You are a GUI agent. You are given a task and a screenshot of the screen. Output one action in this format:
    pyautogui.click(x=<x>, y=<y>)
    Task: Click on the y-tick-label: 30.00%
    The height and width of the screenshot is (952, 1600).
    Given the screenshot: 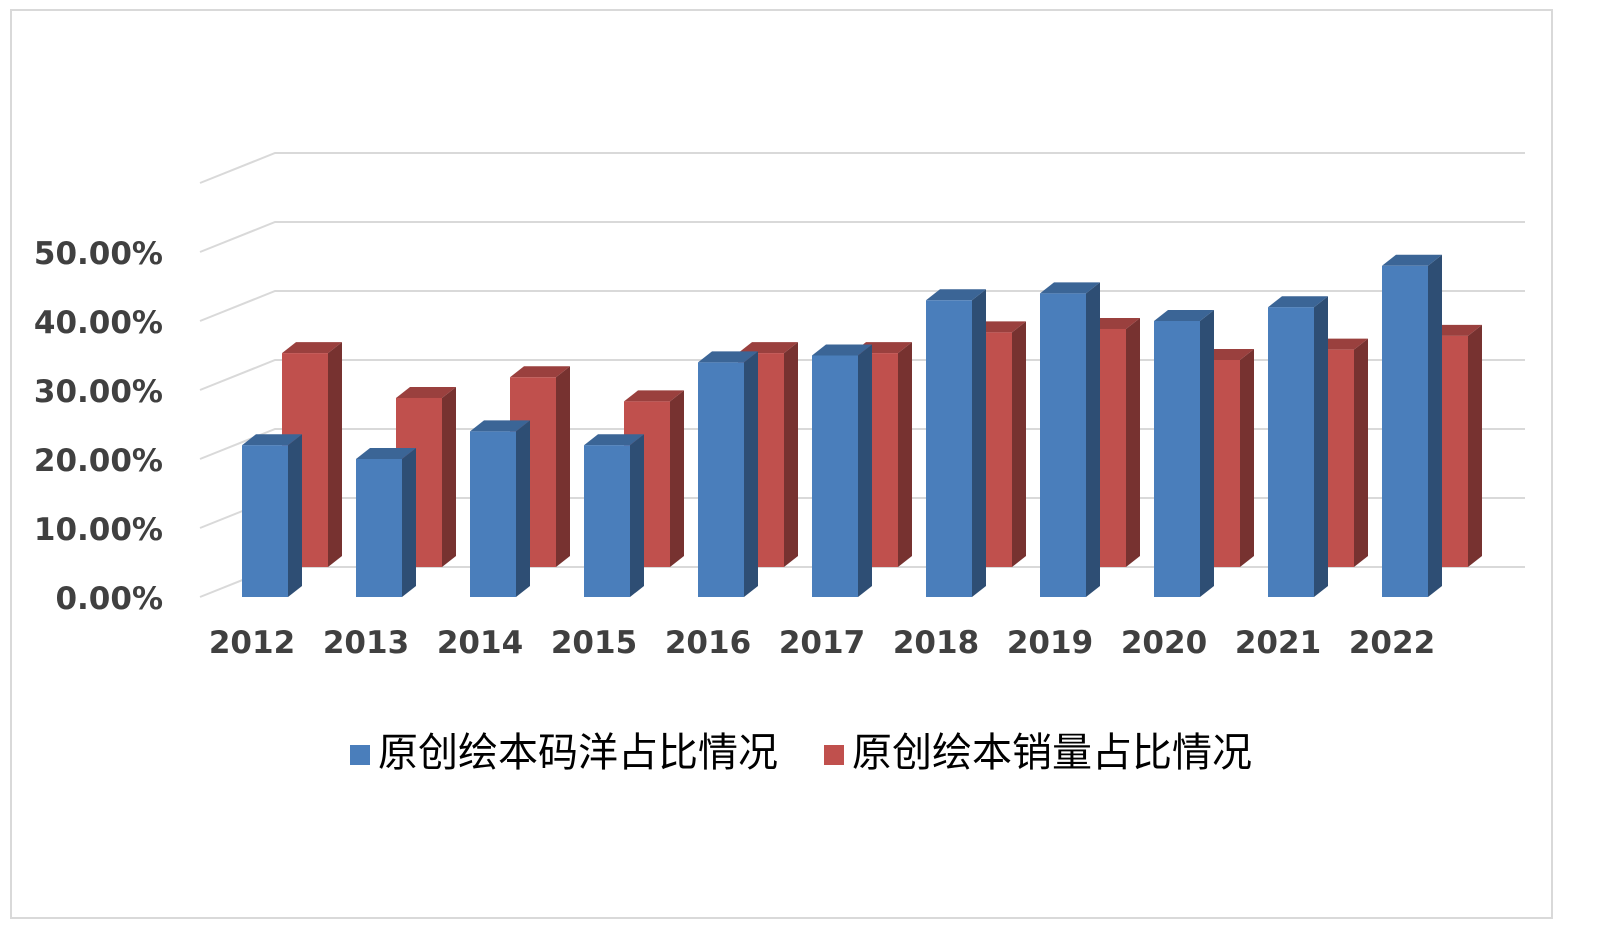 What is the action you would take?
    pyautogui.click(x=98, y=392)
    